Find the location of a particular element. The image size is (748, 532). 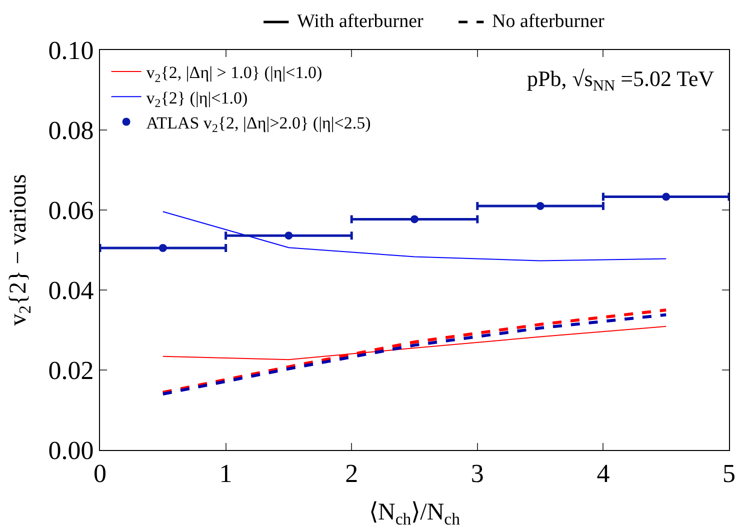

text: No afterburner is located at coordinates (549, 21).